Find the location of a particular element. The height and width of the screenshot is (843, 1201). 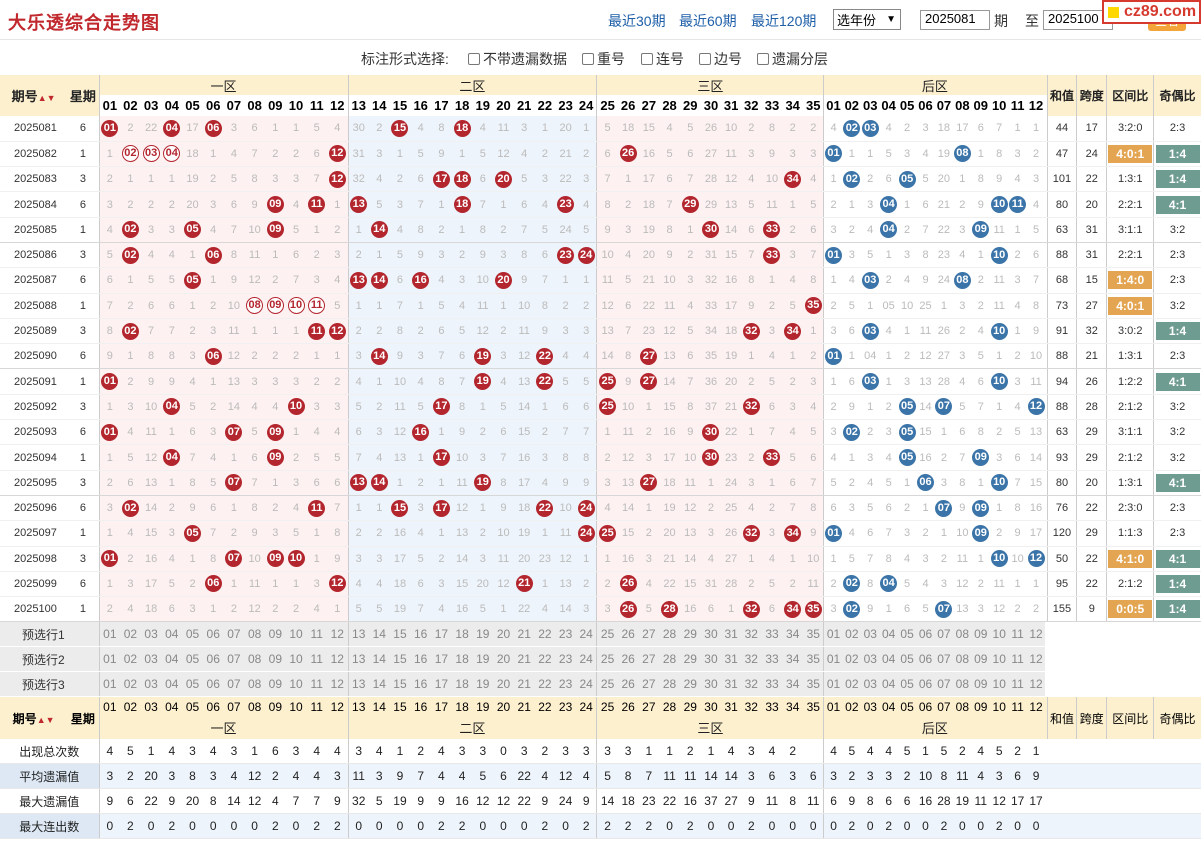

preselect-front-number: 17 is located at coordinates (441, 659).